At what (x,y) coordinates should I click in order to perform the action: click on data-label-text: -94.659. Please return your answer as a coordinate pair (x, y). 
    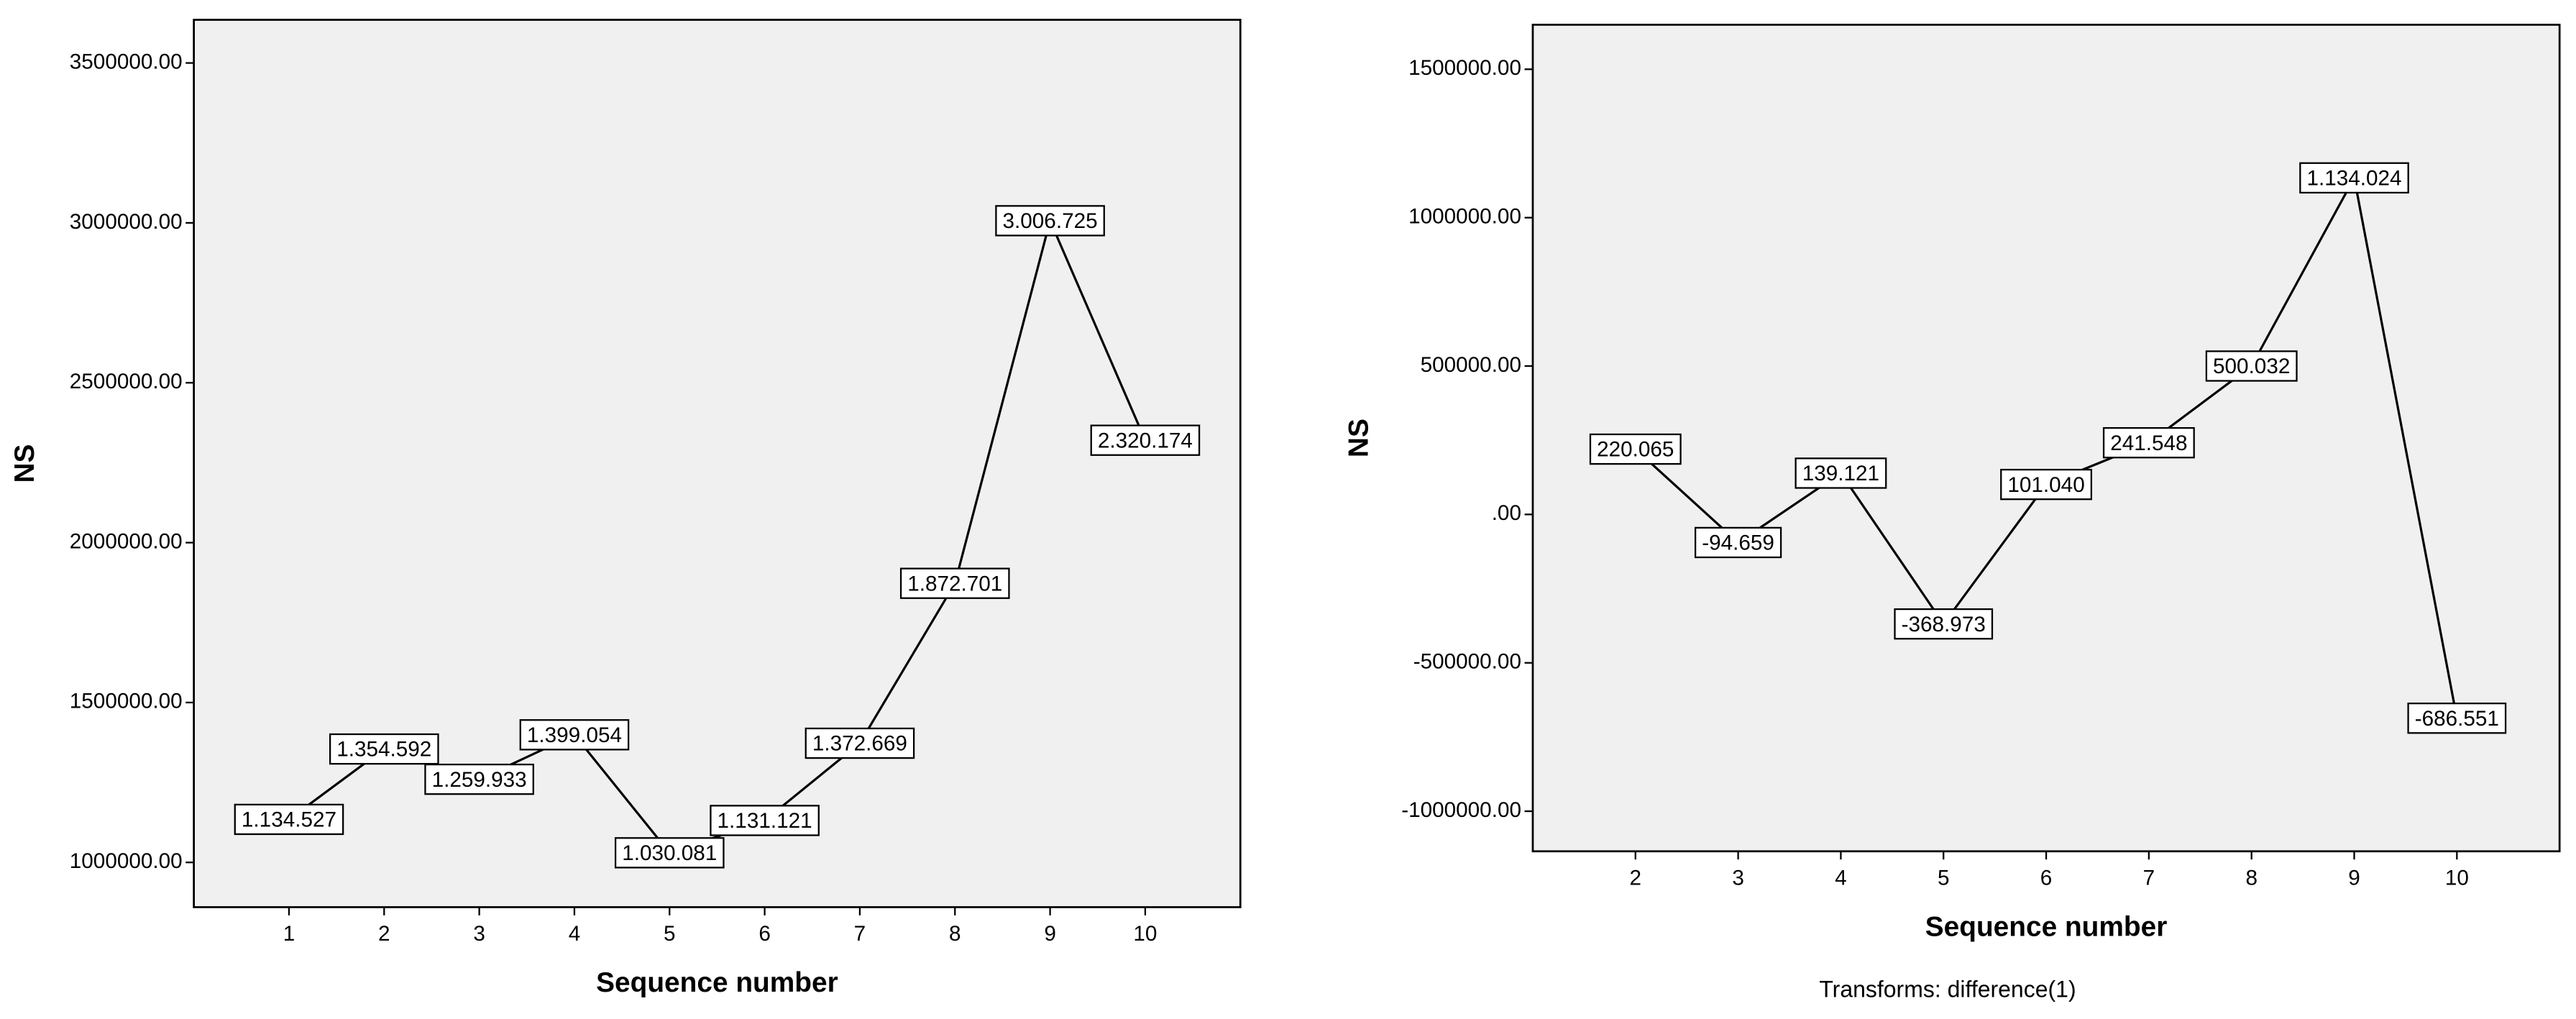
    Looking at the image, I should click on (1738, 543).